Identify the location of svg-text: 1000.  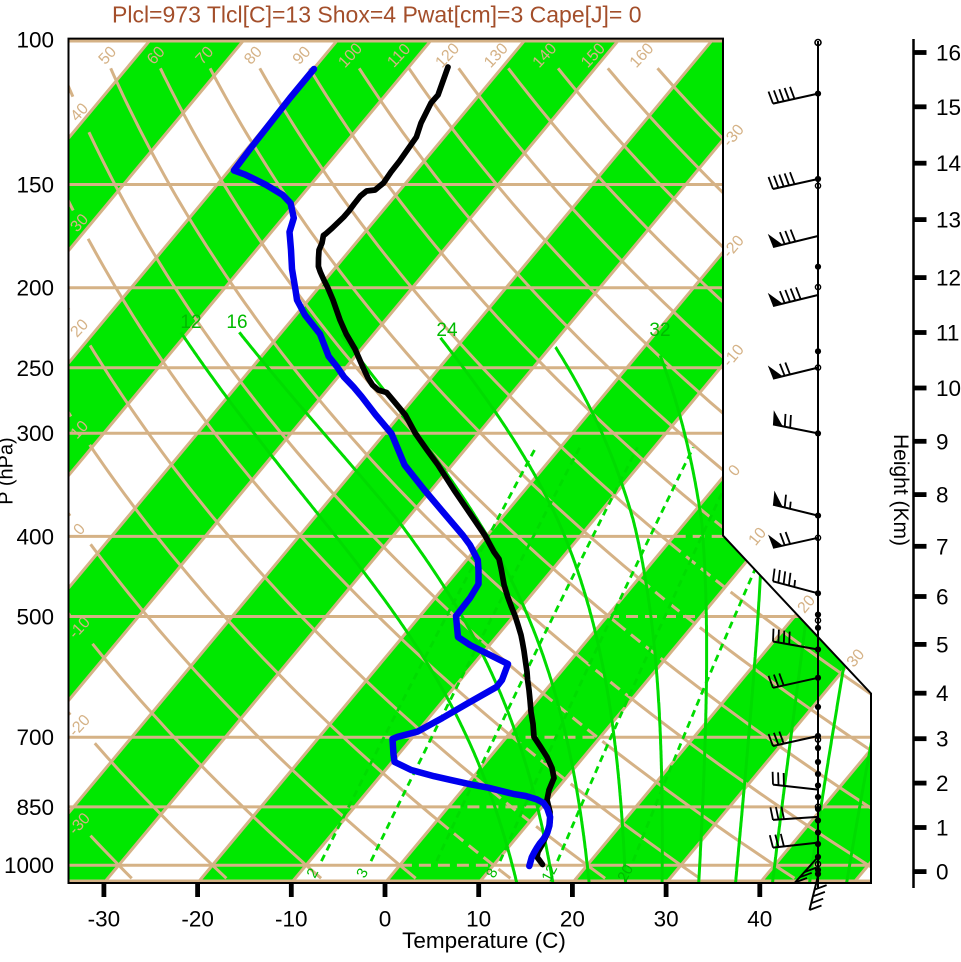
(29, 865).